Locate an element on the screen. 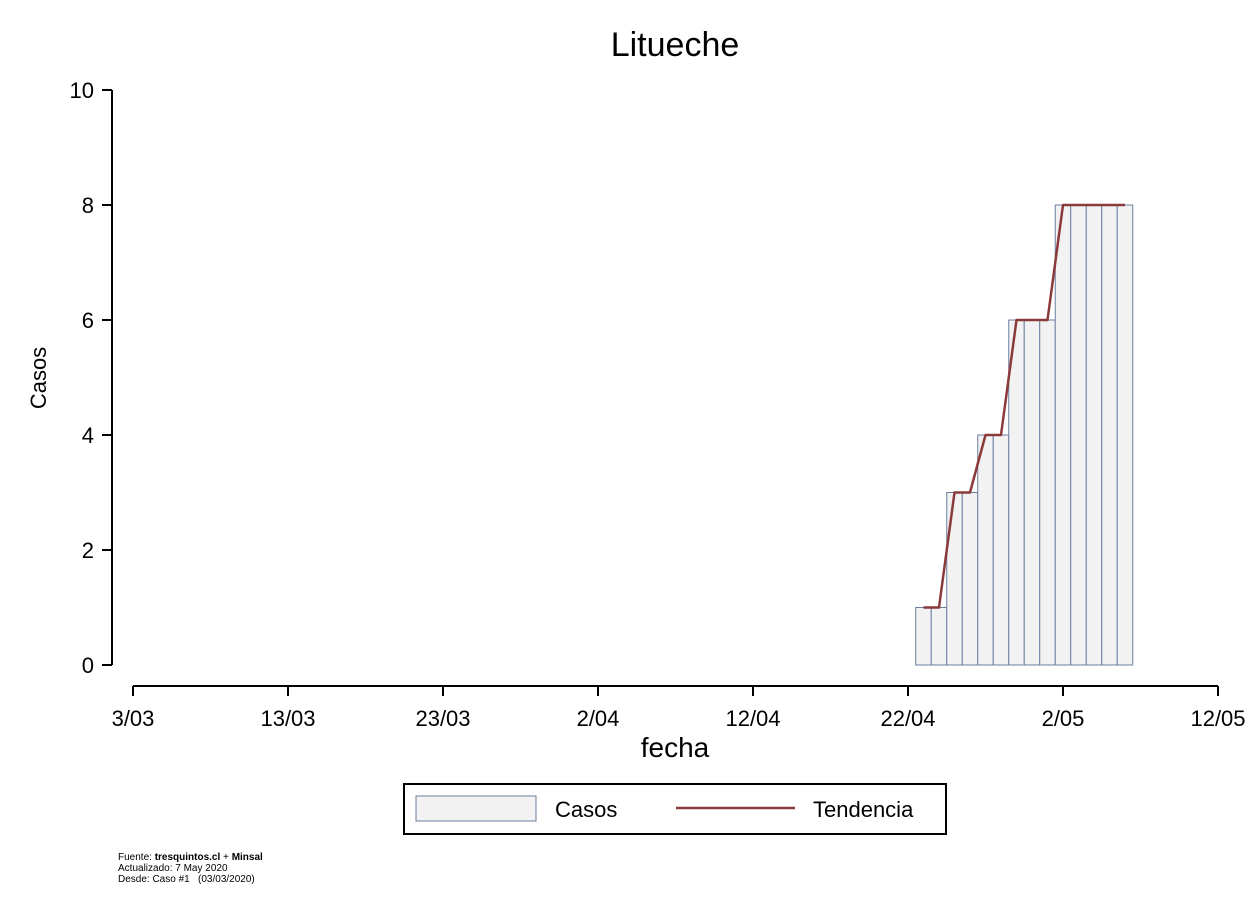 The height and width of the screenshot is (921, 1260). x-tick-label: 23/03 is located at coordinates (442, 718).